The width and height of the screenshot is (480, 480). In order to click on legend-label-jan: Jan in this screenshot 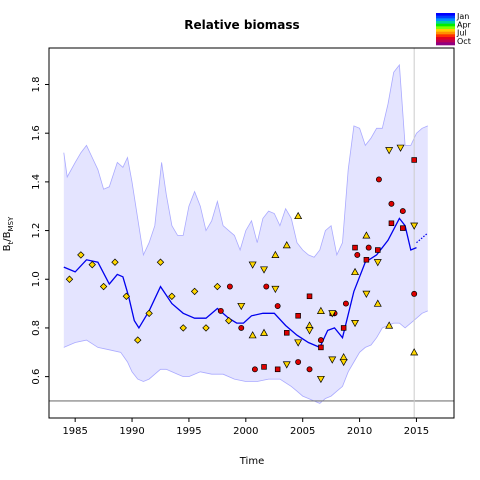, I will do `click(462, 16)`.